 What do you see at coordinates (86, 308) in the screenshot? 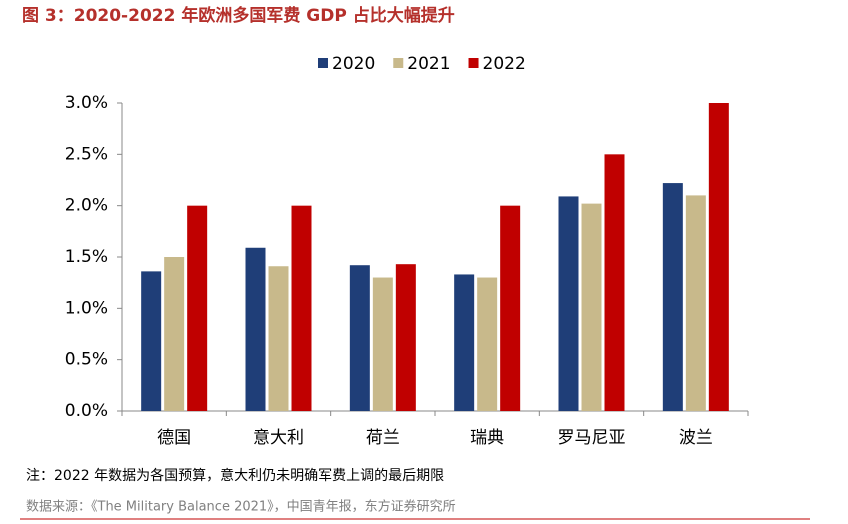
I see `y-tick-label: 1.0%` at bounding box center [86, 308].